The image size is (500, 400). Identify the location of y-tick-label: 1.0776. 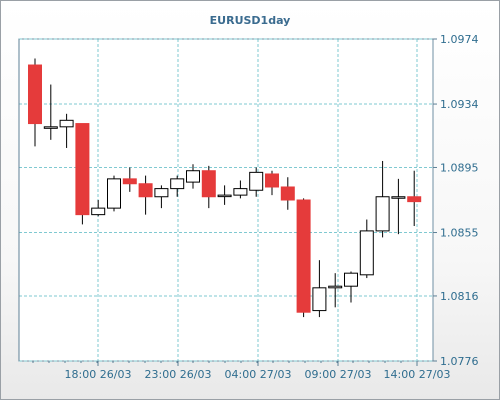
(459, 361).